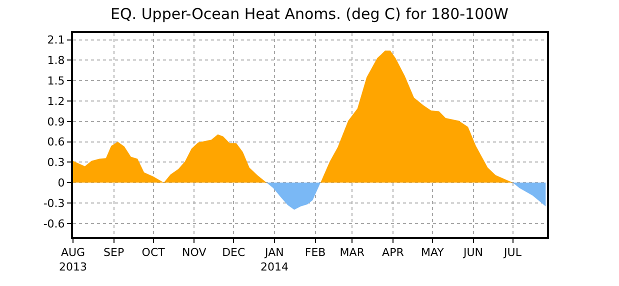 The image size is (619, 286). I want to click on y-tick-label: 1.8, so click(56, 61).